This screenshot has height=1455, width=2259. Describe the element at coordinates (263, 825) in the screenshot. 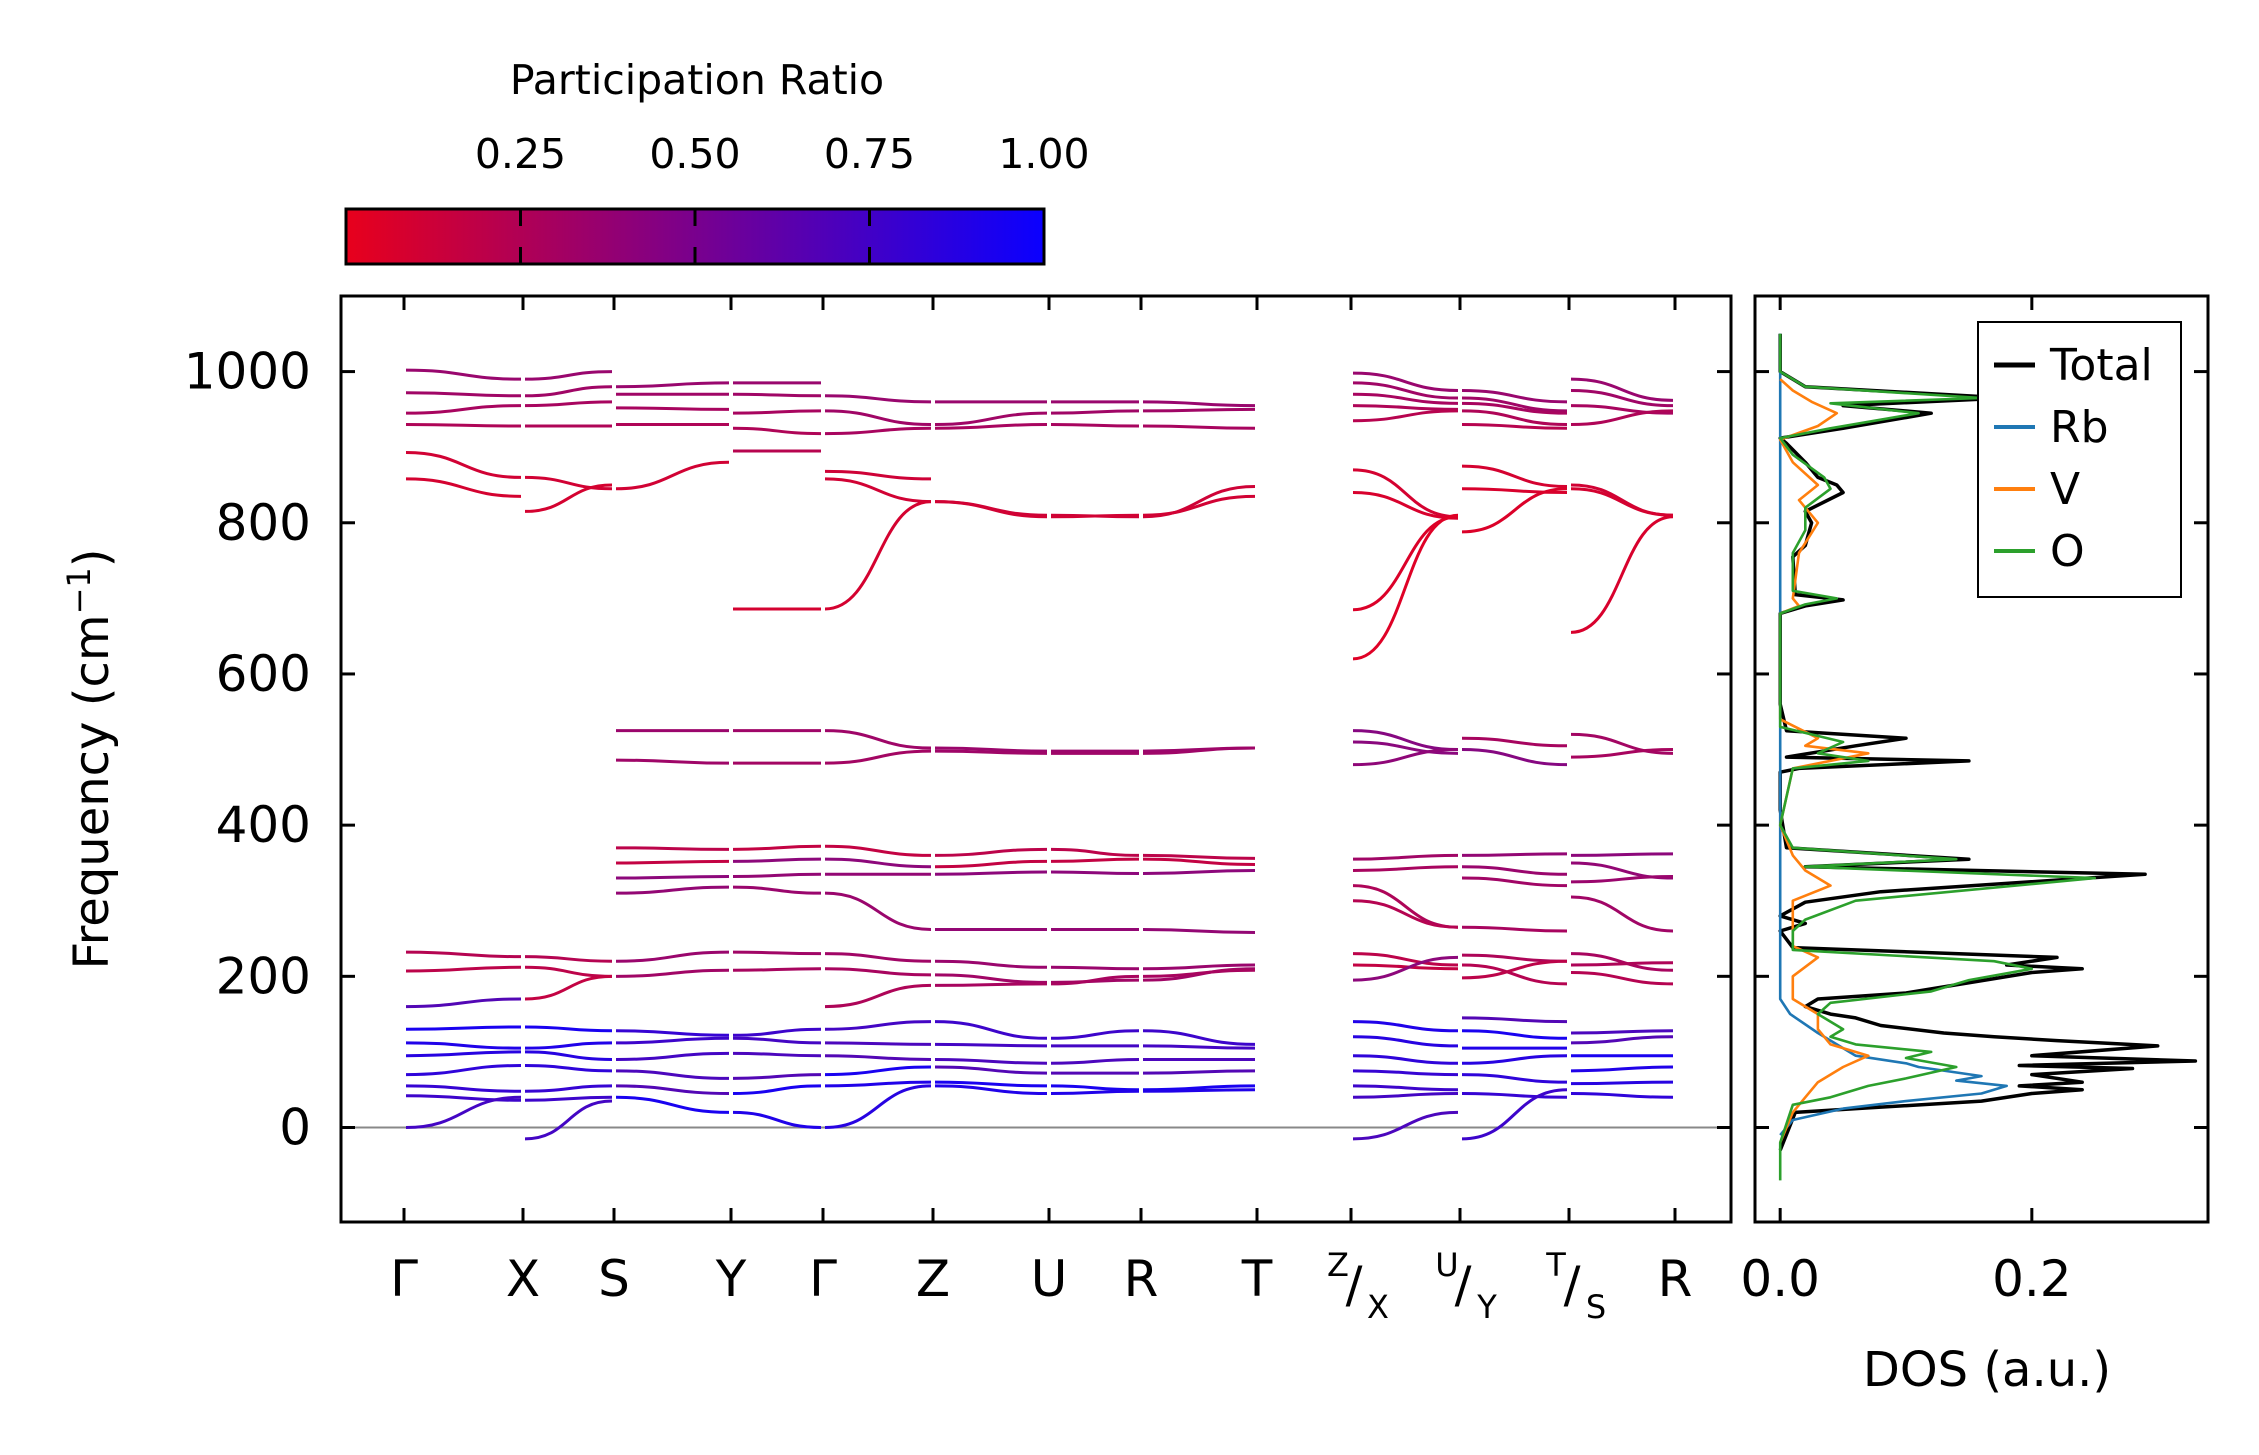

I see `y-tick-label: 400` at that location.